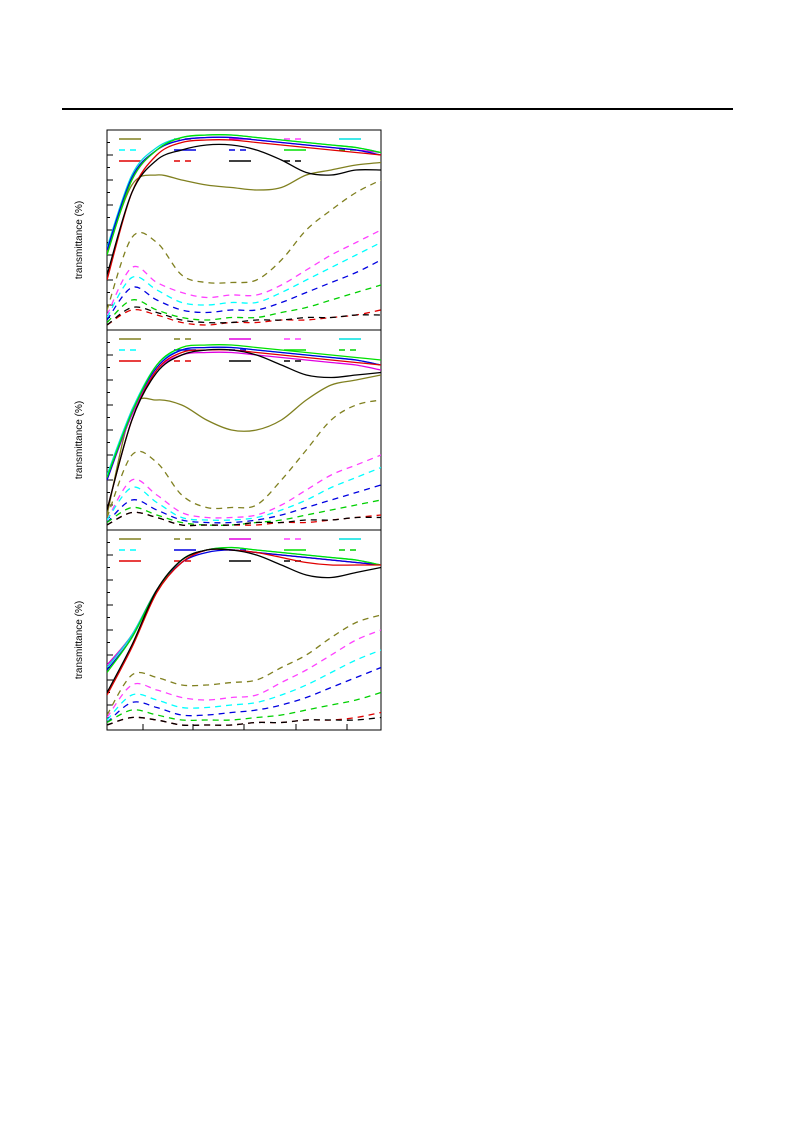 The height and width of the screenshot is (1121, 793). I want to click on panel-2: transmittance (%), so click(228, 430).